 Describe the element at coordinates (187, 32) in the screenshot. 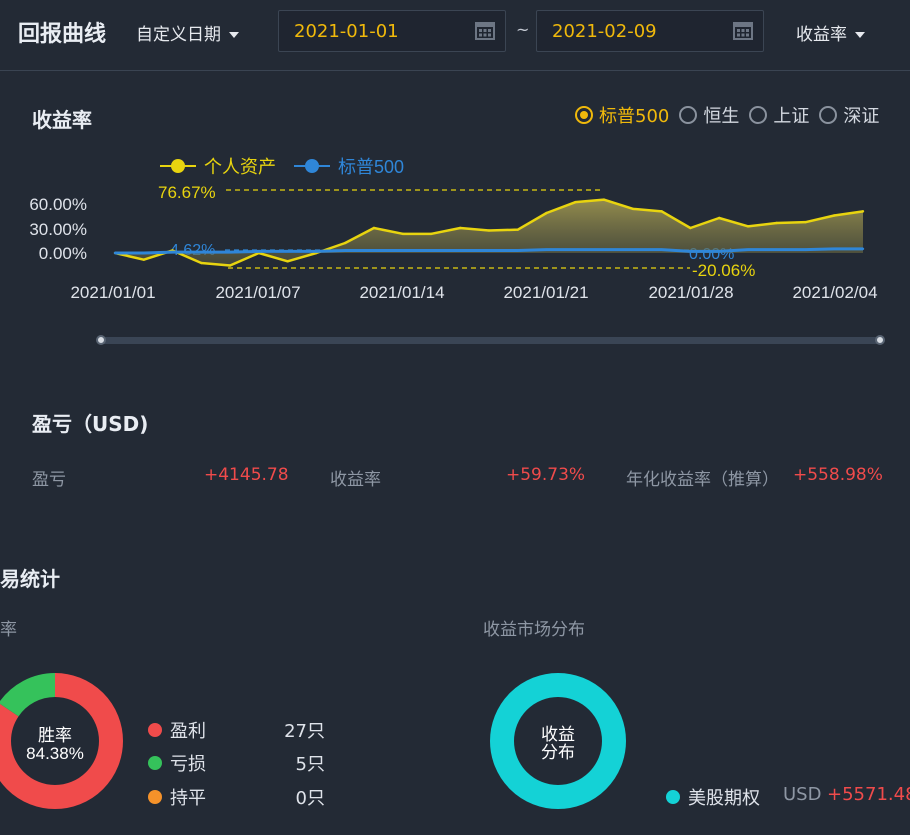

I see `period-select: 自定义日期` at that location.